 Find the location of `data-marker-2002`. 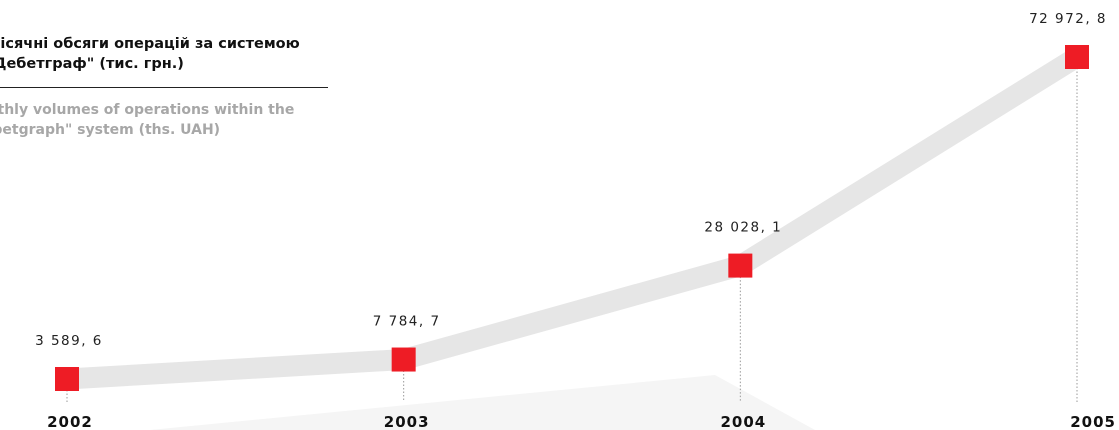

data-marker-2002 is located at coordinates (67, 379).